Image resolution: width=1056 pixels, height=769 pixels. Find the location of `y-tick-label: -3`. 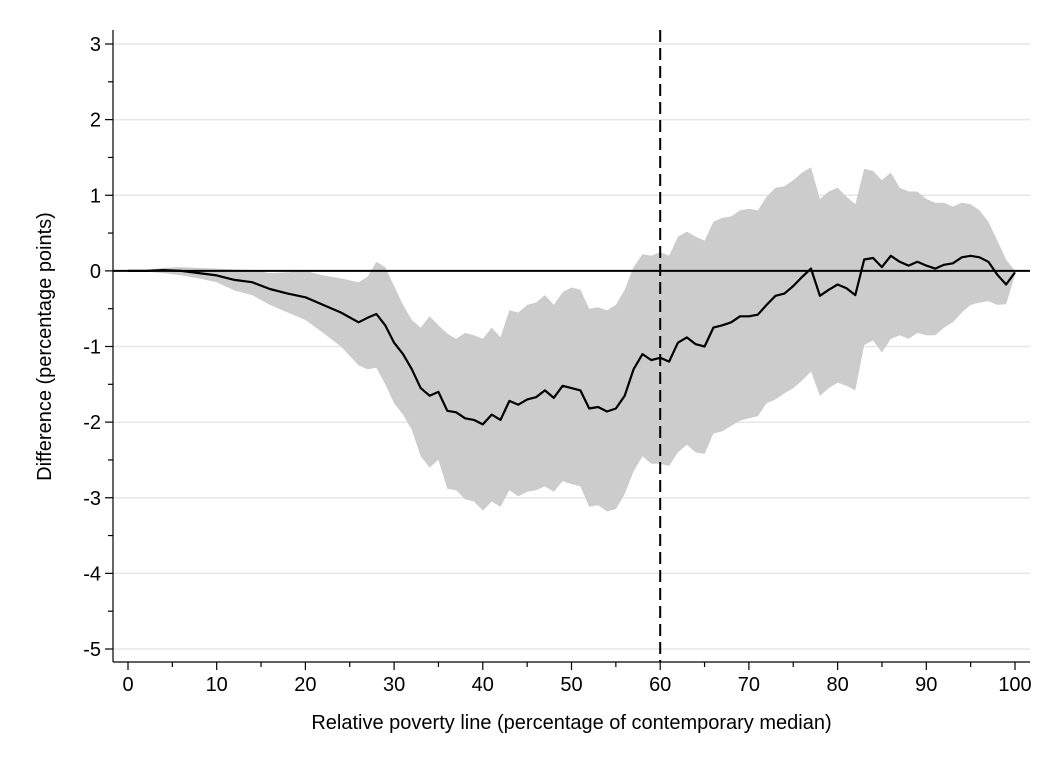

y-tick-label: -3 is located at coordinates (92, 499).